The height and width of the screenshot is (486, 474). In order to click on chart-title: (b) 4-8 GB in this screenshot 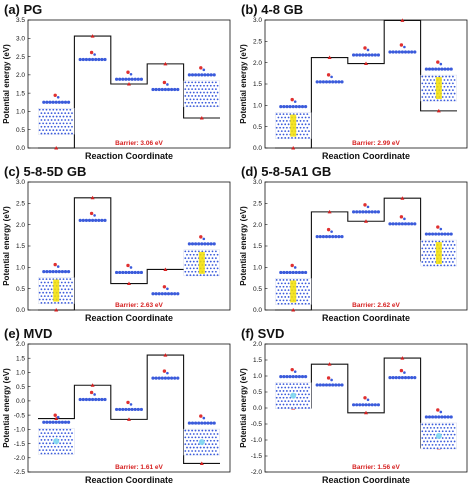, I will do `click(272, 9)`.